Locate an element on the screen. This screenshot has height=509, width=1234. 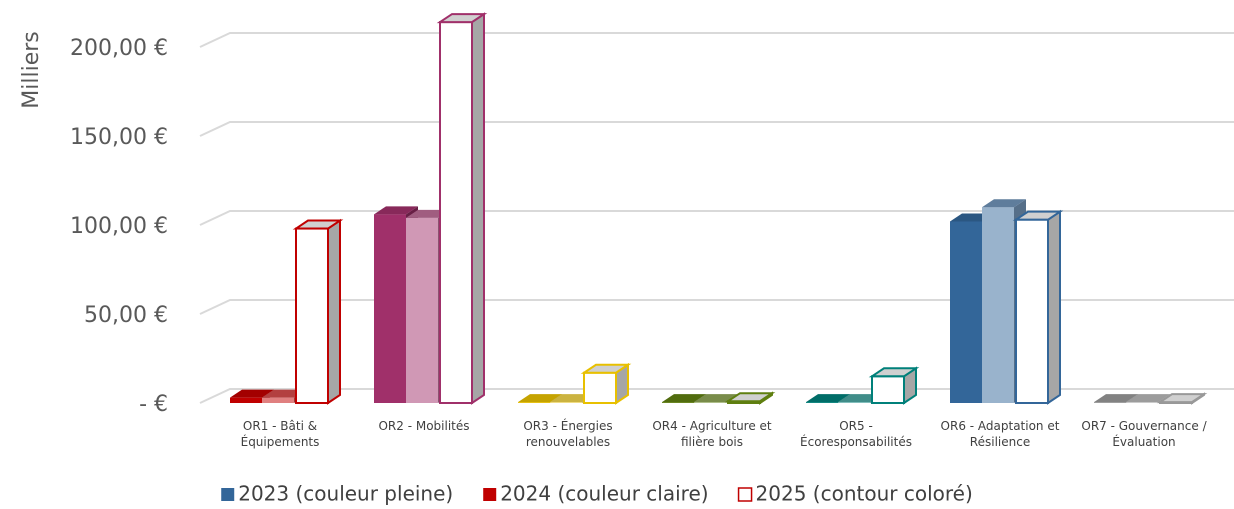
legend-label: 2024 (couleur claire) is located at coordinates (604, 494).